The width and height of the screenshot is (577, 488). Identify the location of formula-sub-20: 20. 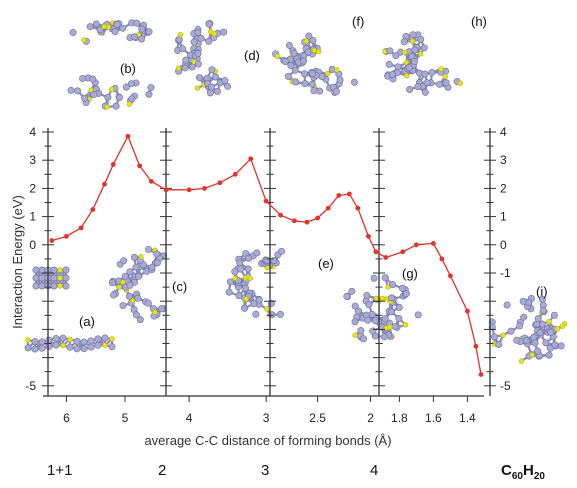
(539, 476).